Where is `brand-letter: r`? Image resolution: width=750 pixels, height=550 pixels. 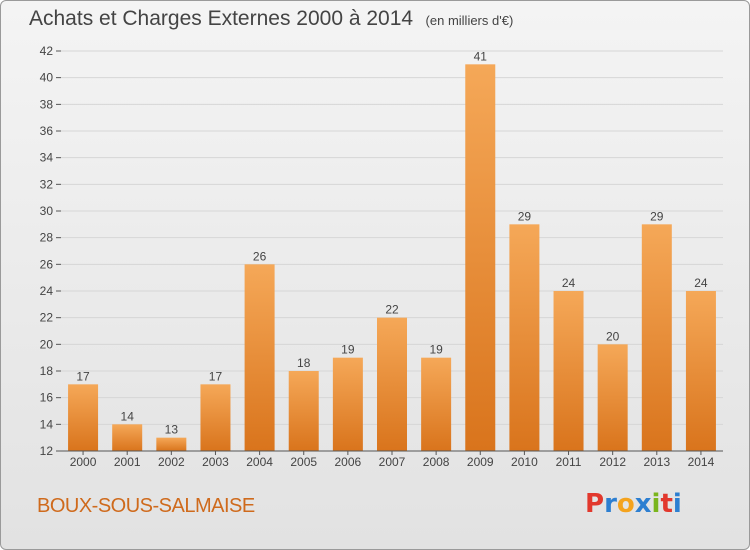
brand-letter: r is located at coordinates (610, 504).